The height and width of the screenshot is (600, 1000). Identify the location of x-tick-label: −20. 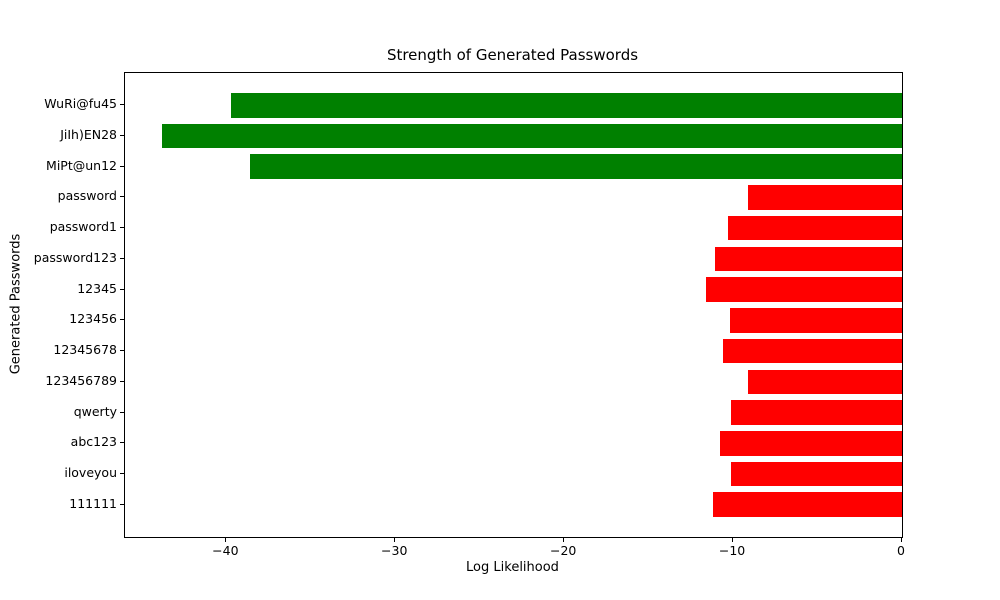
(563, 550).